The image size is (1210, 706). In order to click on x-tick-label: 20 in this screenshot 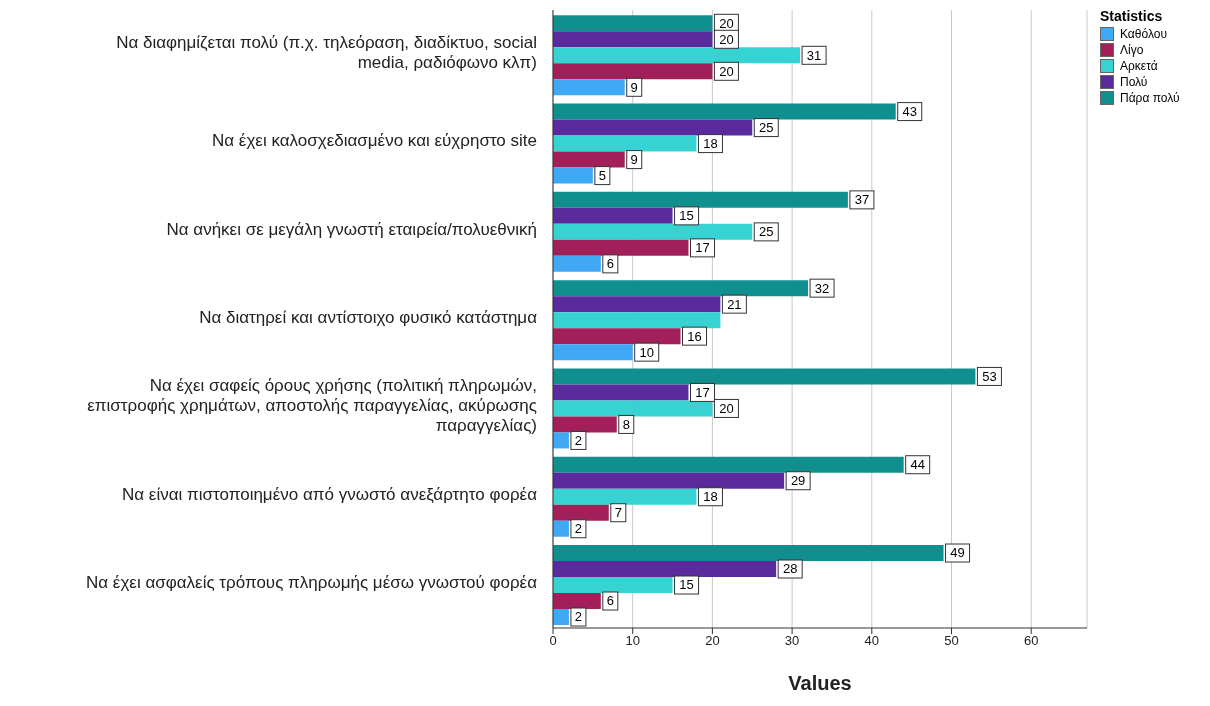, I will do `click(712, 641)`.